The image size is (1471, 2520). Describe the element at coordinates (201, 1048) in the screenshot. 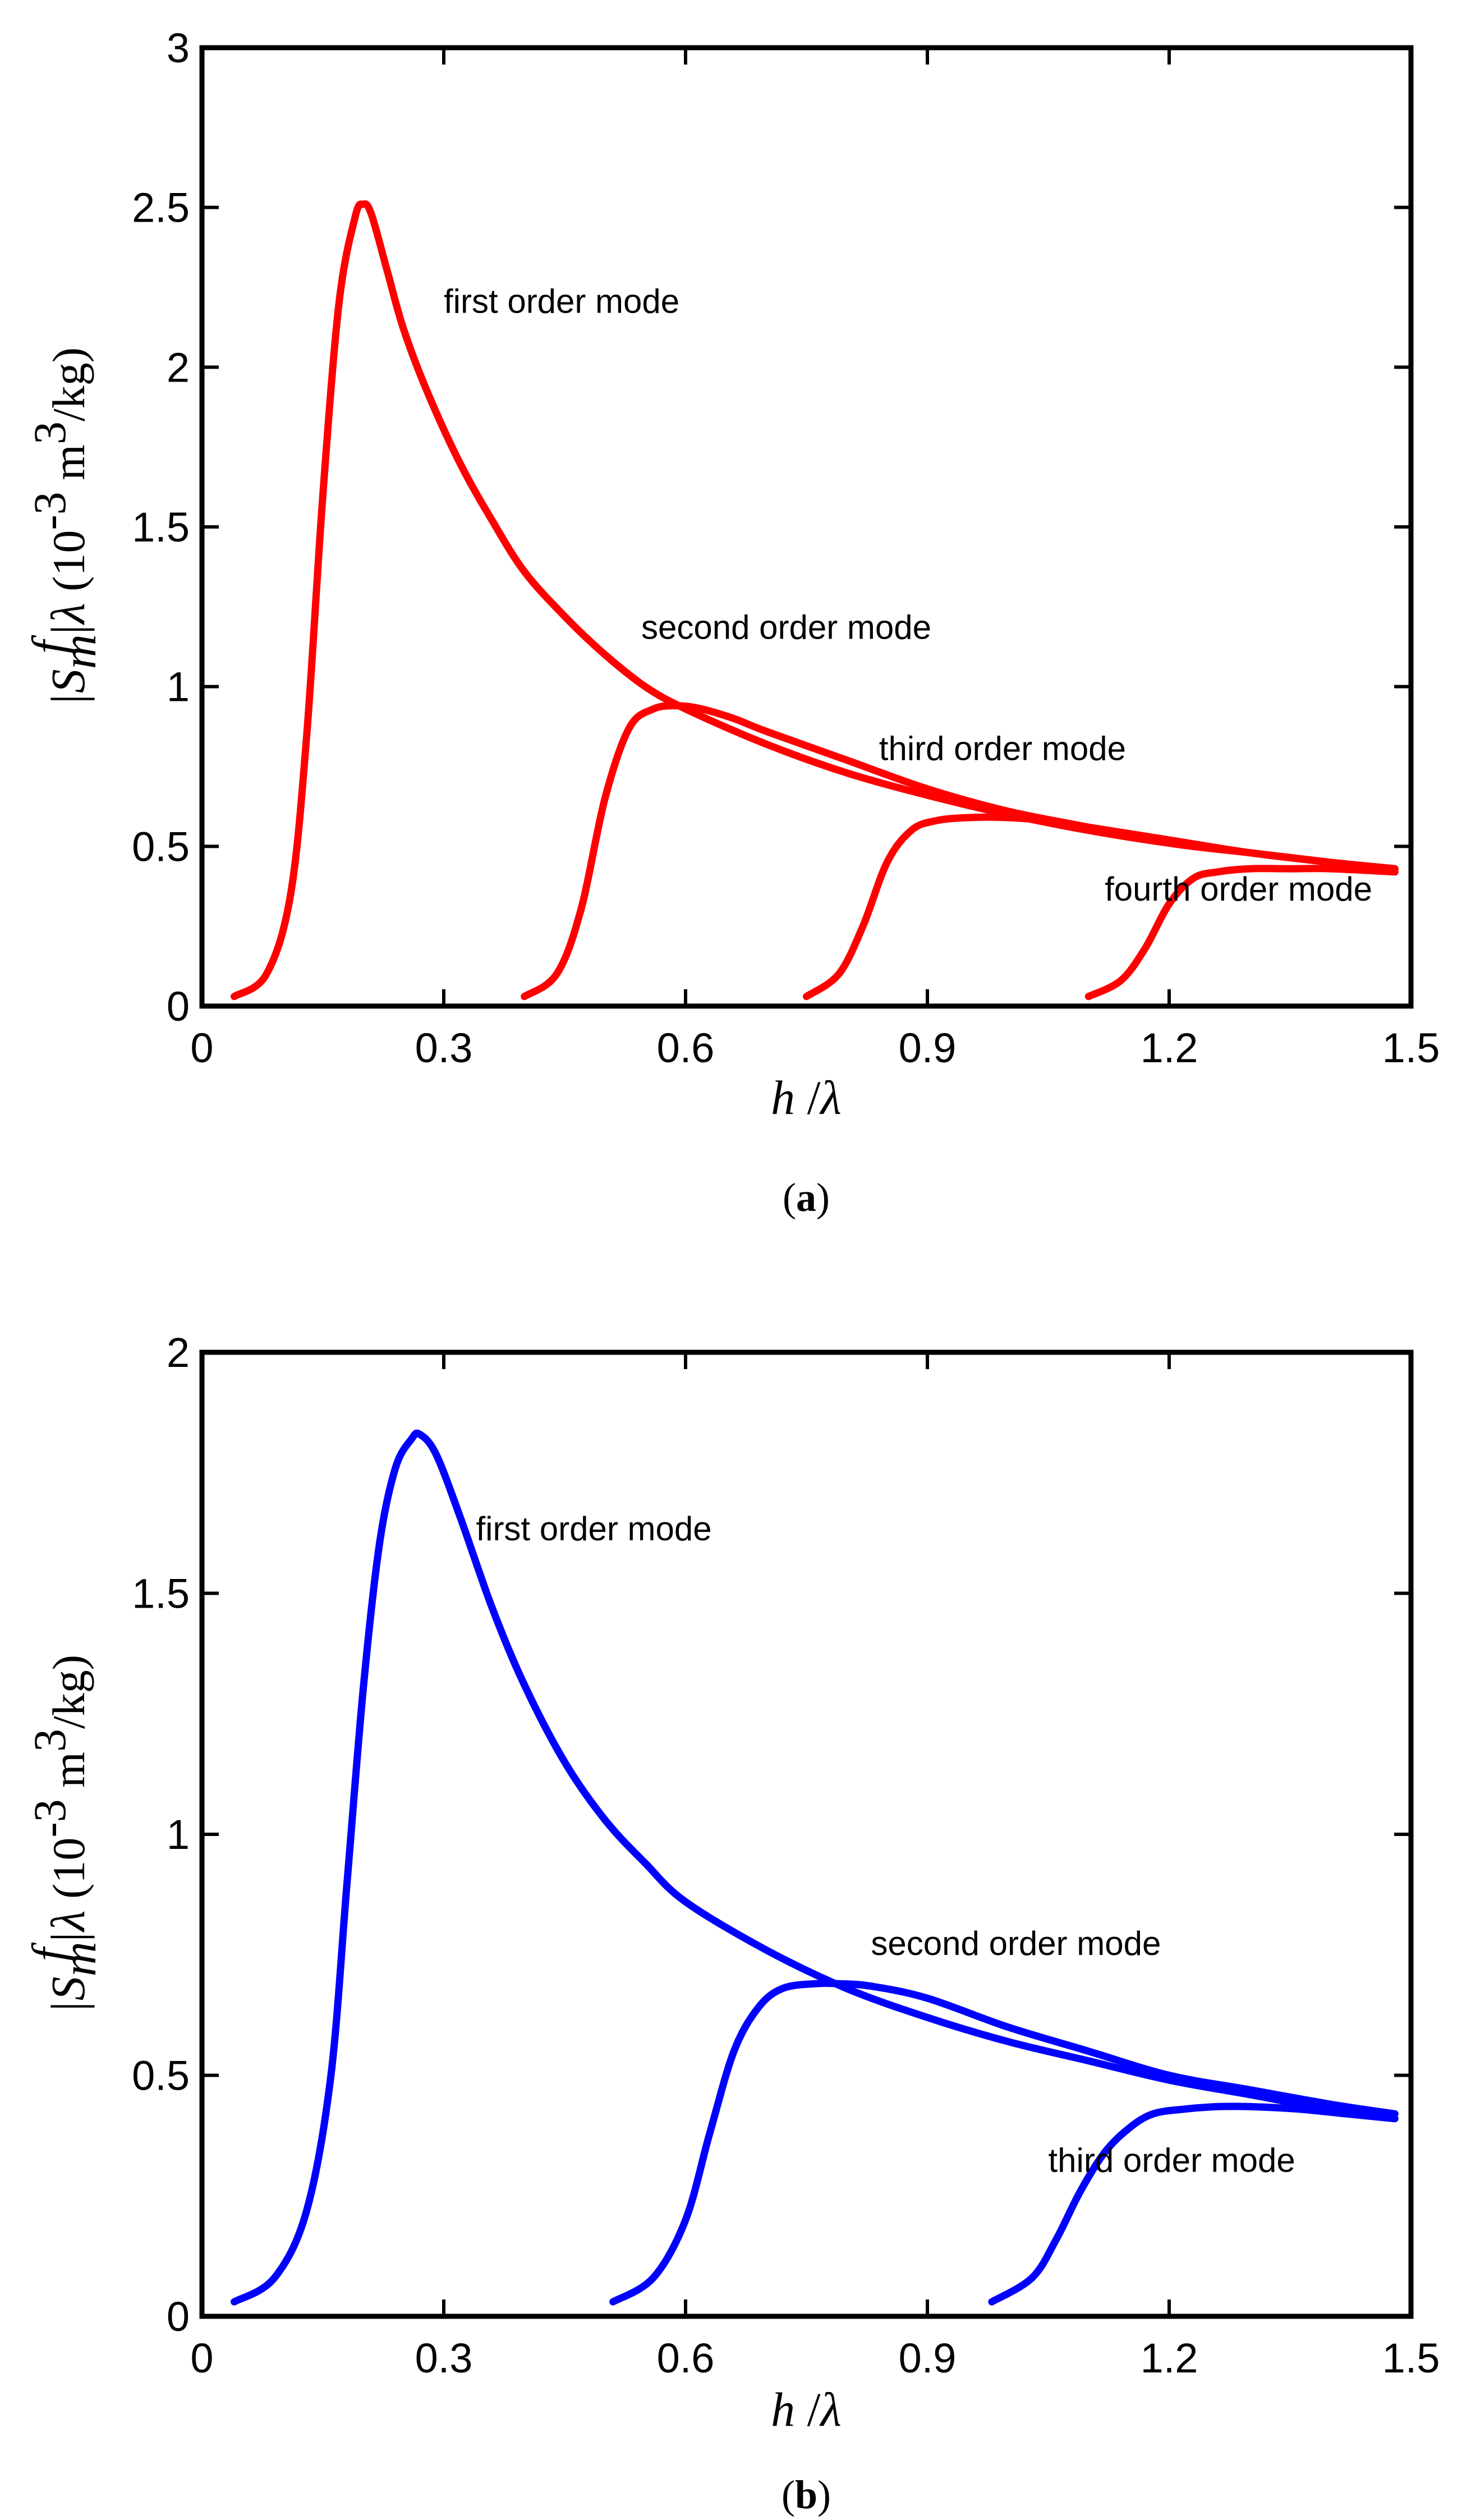

I see `panel-a-xtick-label: 0` at that location.